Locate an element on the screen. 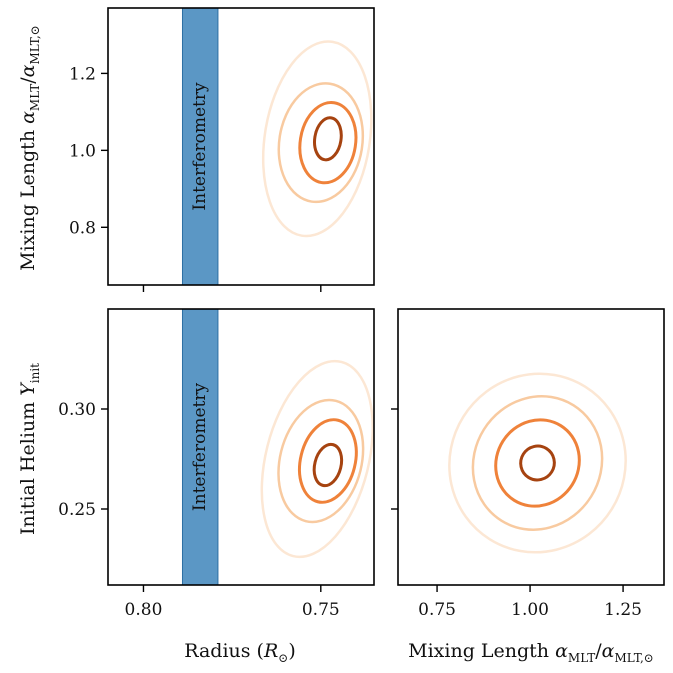  y-axis-label-helium: Initial Helium Yinit is located at coordinates (29, 449).